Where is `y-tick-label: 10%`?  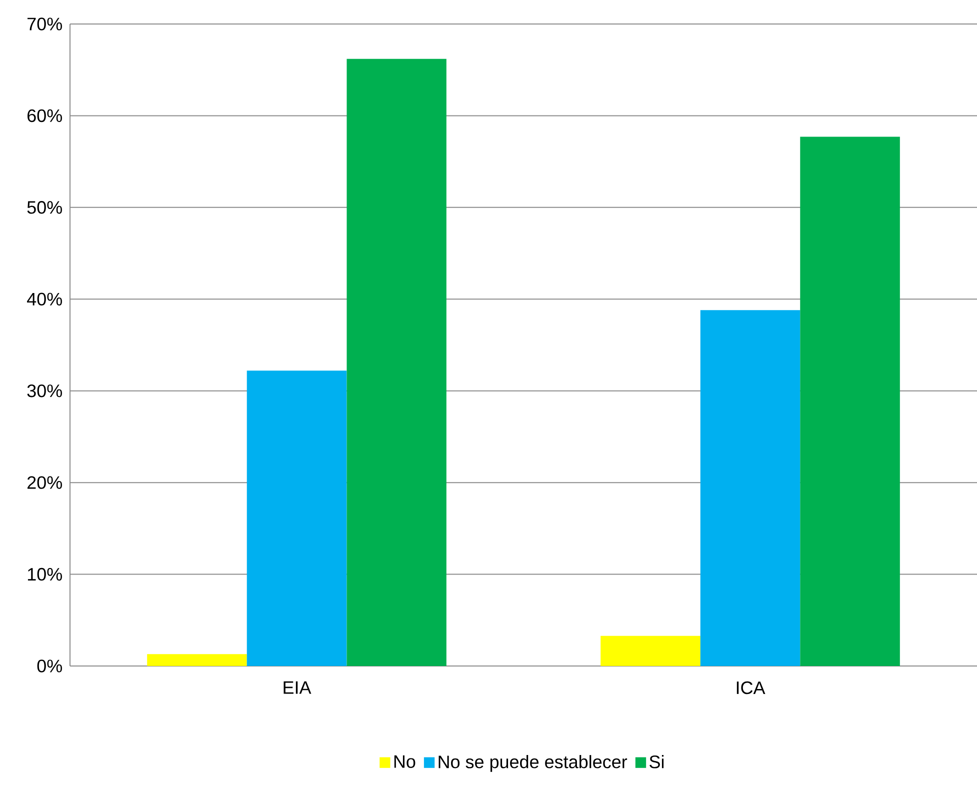
y-tick-label: 10% is located at coordinates (45, 574).